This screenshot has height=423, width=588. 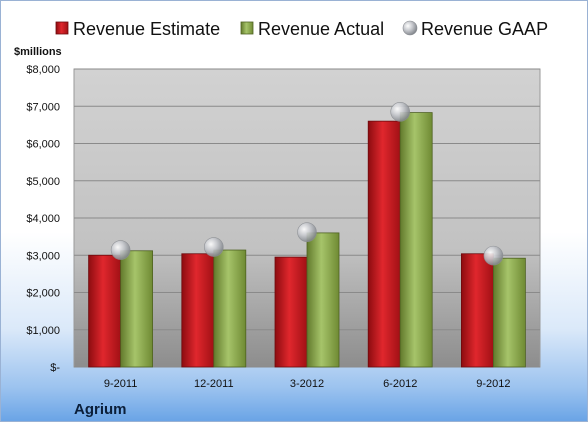 I want to click on legend-label: Revenue GAAP, so click(x=484, y=29).